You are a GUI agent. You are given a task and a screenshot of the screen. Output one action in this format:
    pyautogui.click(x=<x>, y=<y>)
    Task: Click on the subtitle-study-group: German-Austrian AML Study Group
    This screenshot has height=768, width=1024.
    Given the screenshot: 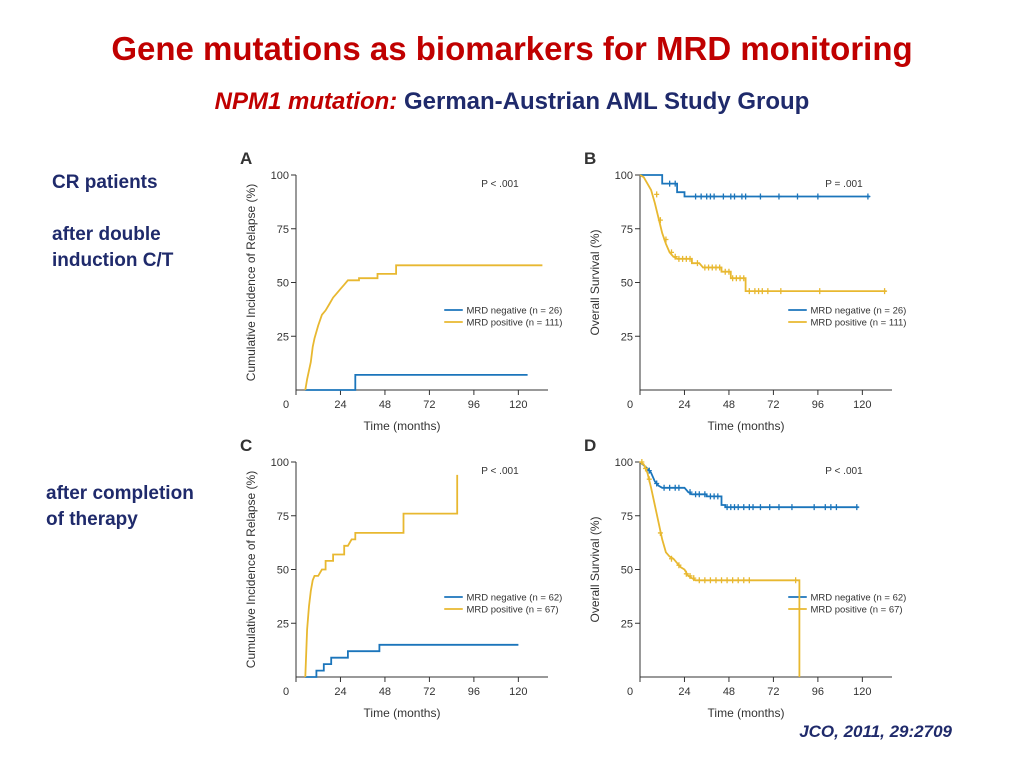 What is the action you would take?
    pyautogui.click(x=603, y=101)
    